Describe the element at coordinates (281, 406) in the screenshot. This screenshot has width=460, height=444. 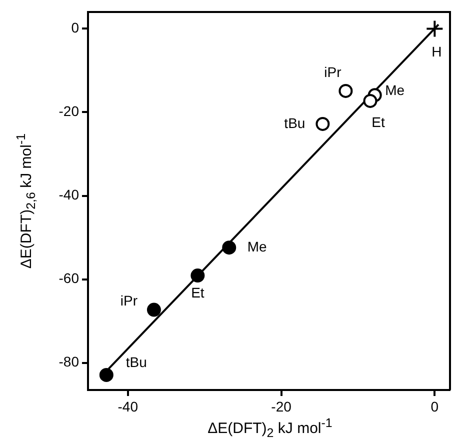
I see `x-tick-label: -20` at that location.